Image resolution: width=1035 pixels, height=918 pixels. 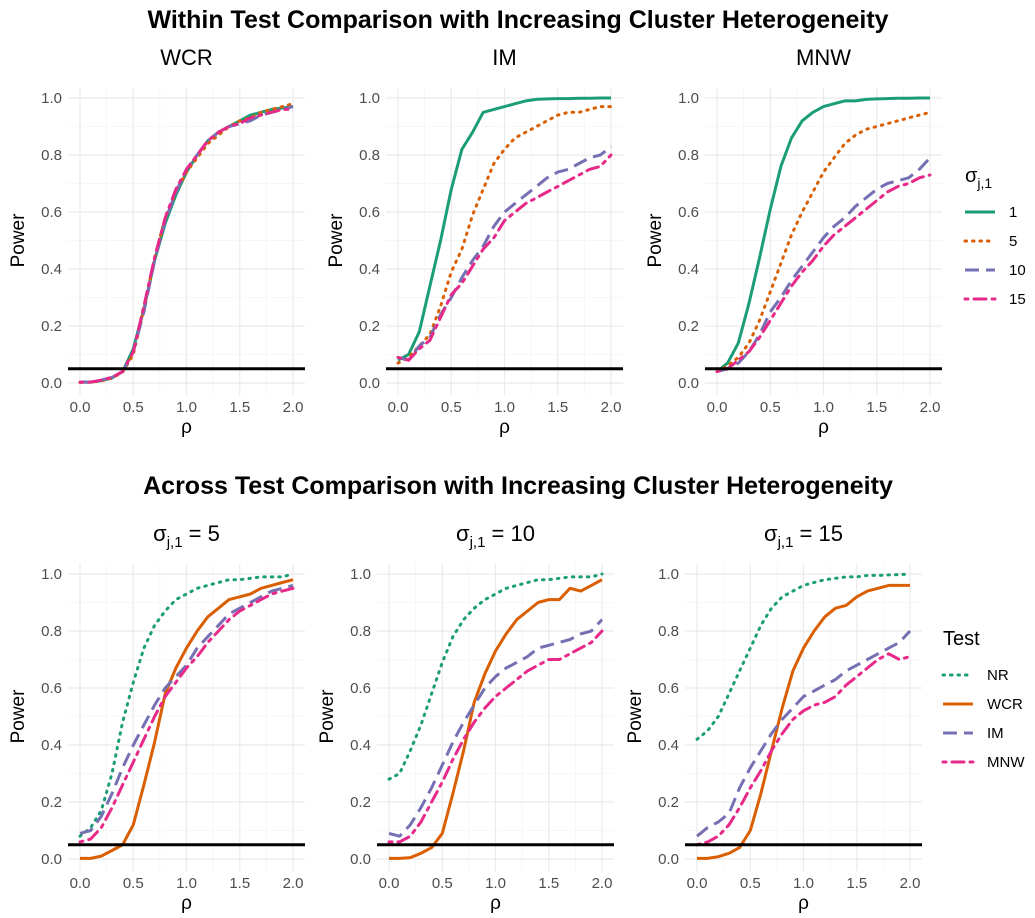 What do you see at coordinates (1017, 270) in the screenshot?
I see `legend-label: 10` at bounding box center [1017, 270].